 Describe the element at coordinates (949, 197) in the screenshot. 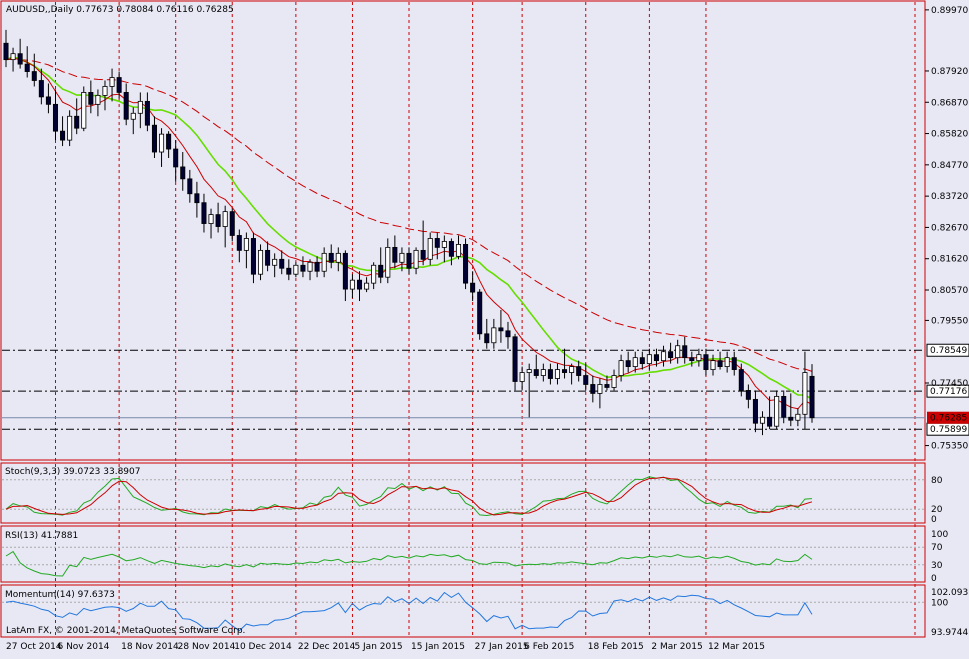

I see `price-tick-label: 0.83720` at that location.